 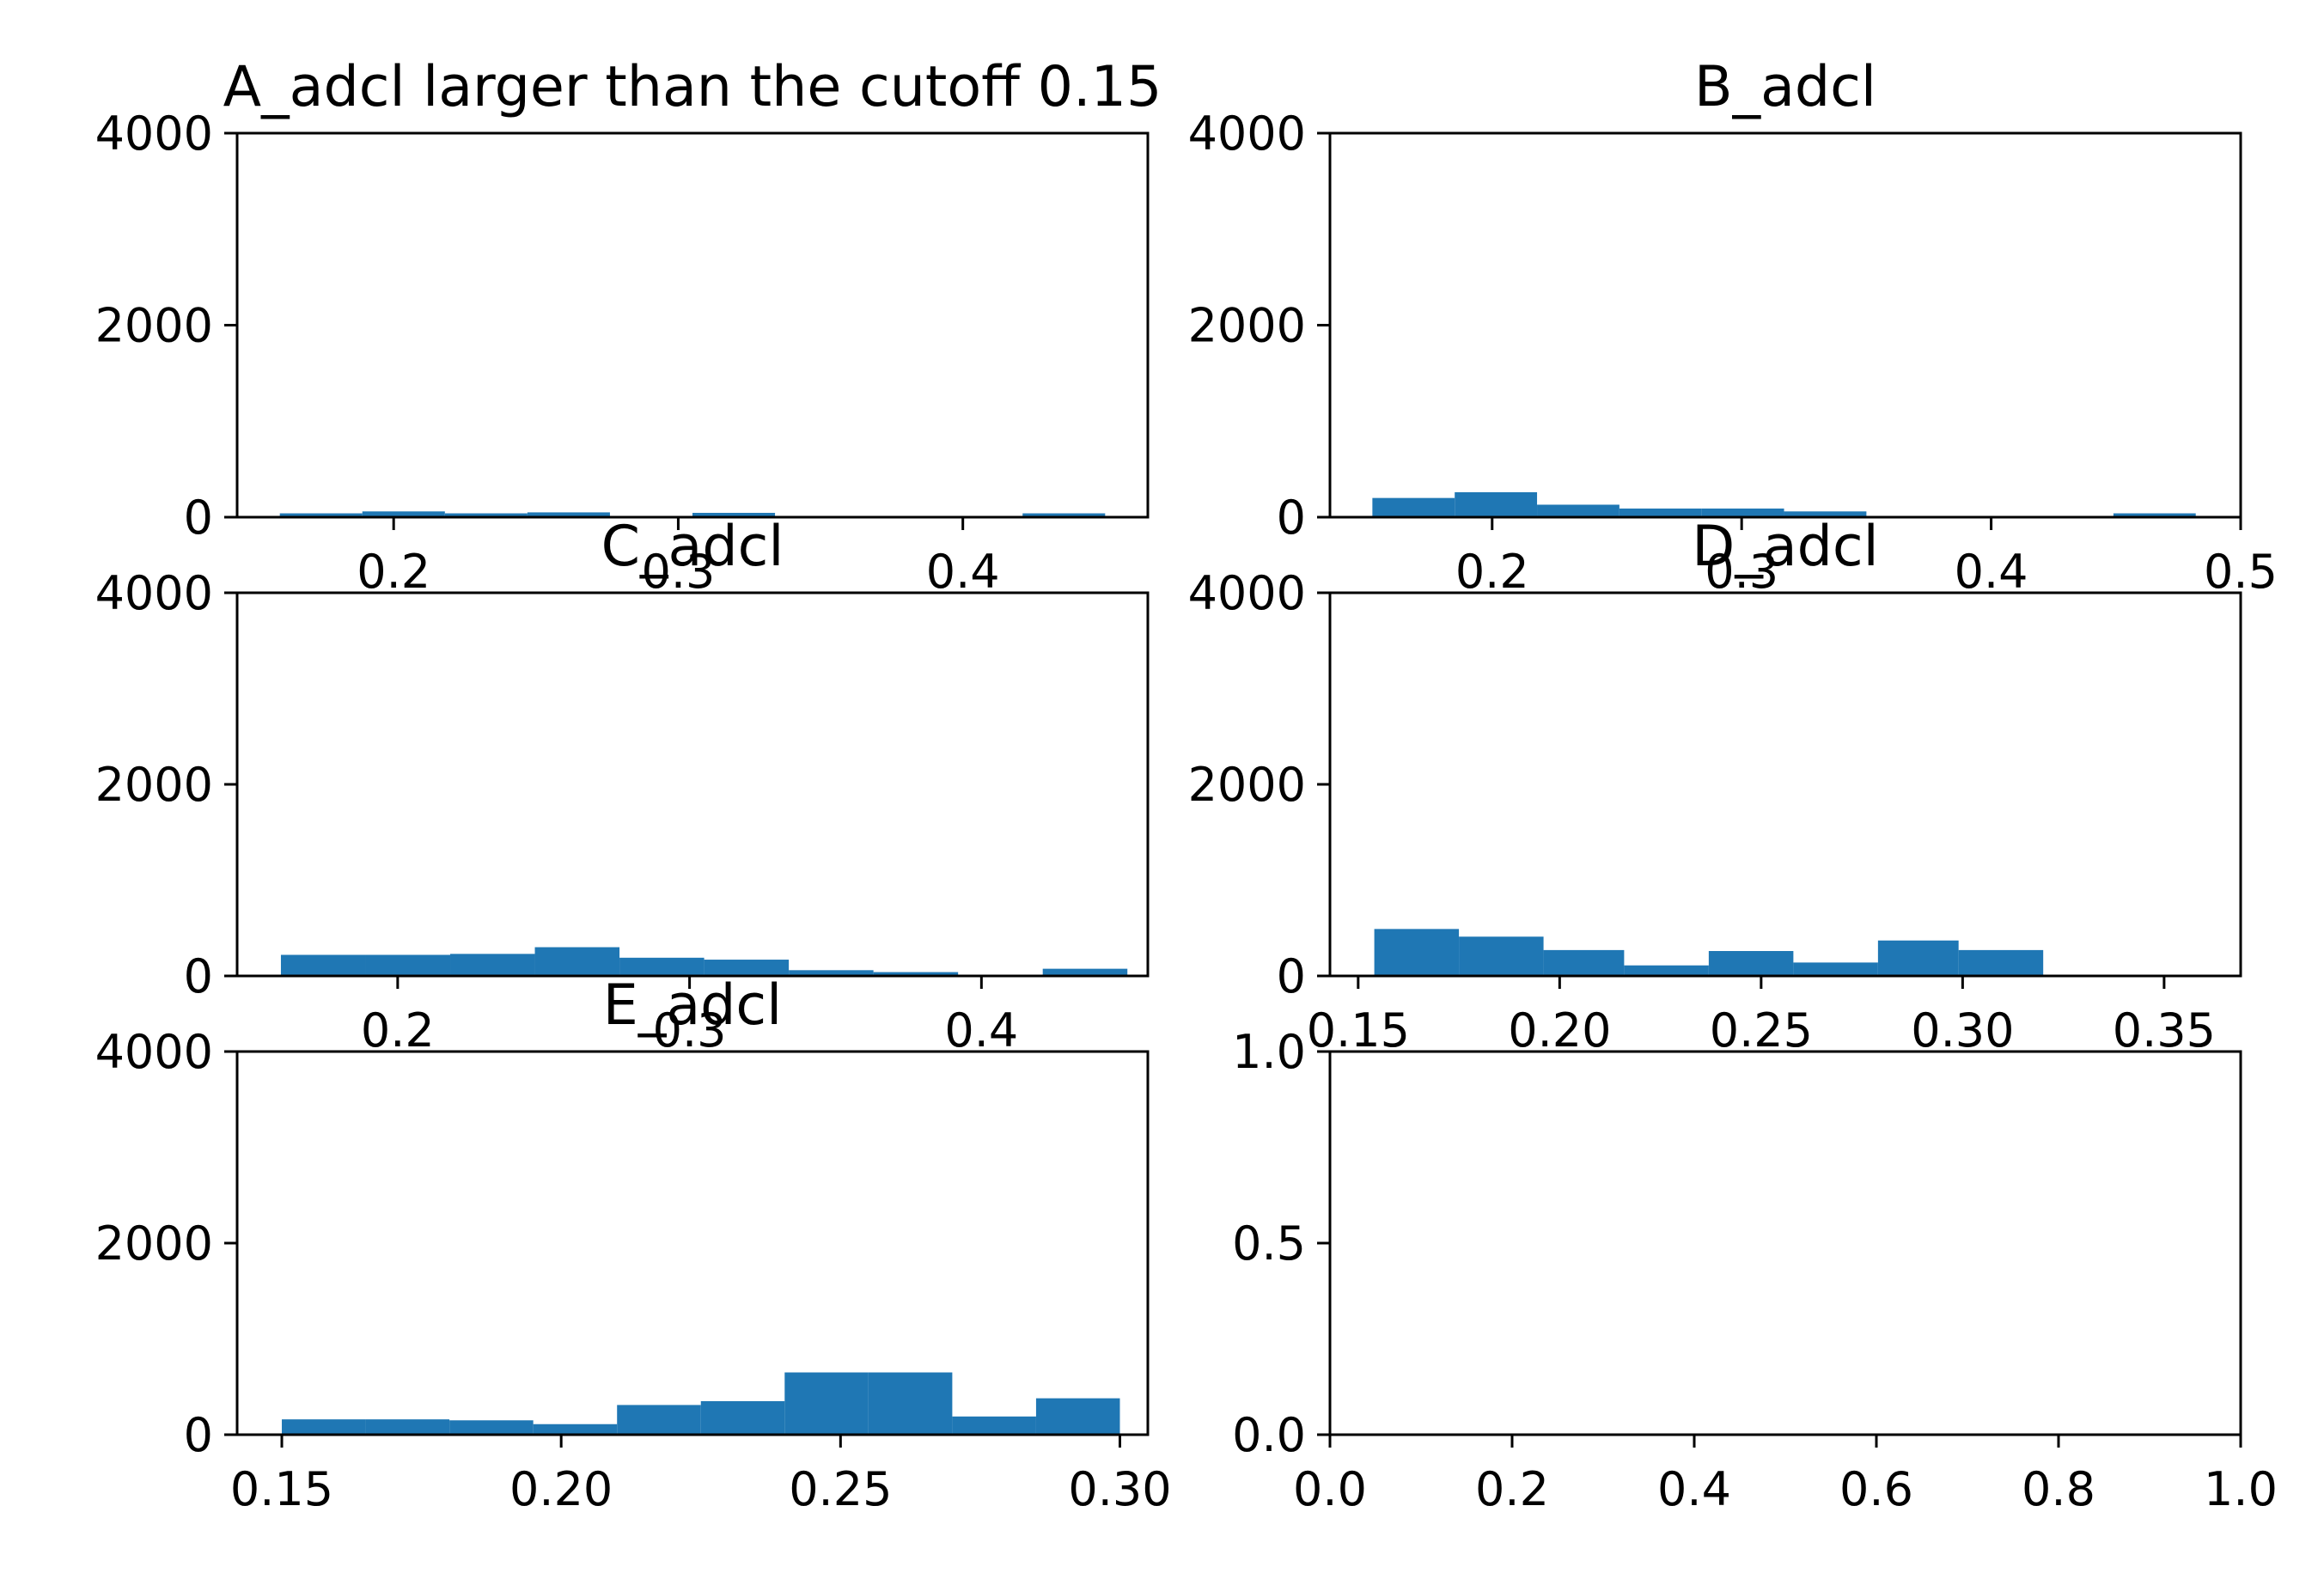 What do you see at coordinates (1269, 1435) in the screenshot?
I see `y-tick-label: 0.0` at bounding box center [1269, 1435].